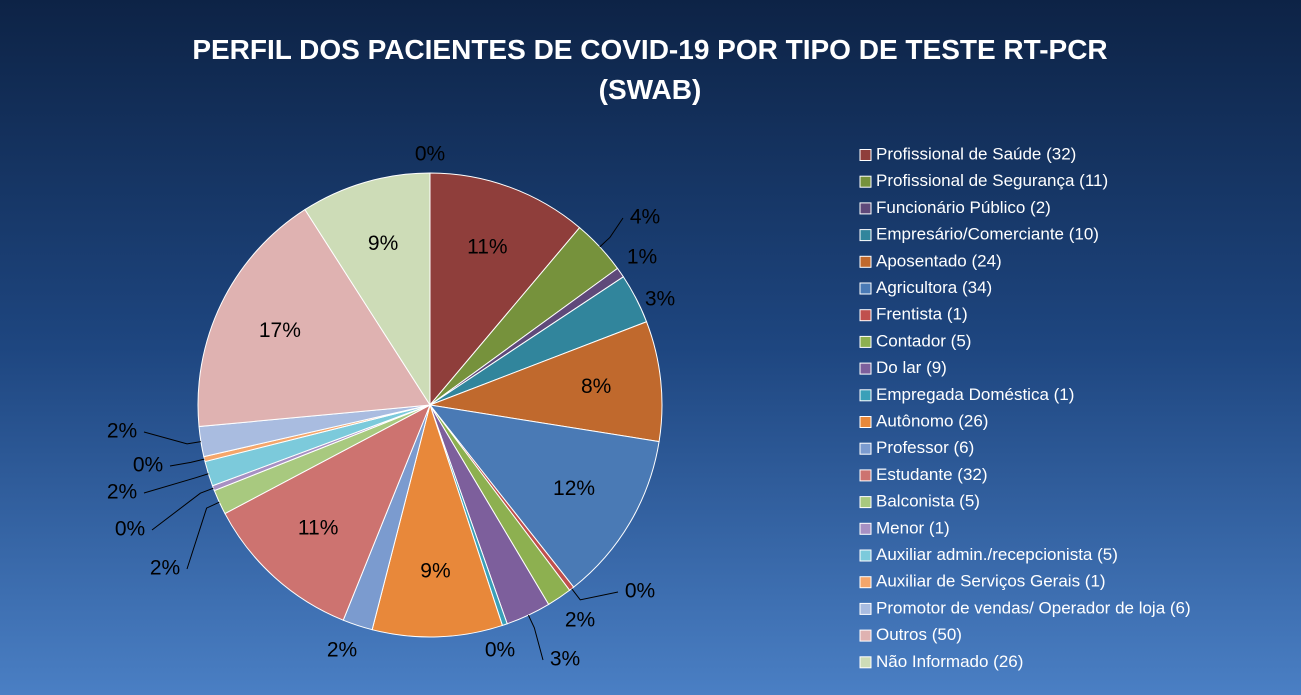  Describe the element at coordinates (1033, 607) in the screenshot. I see `legend-label: Promotor de vendas/ Operador de loja (6)` at that location.